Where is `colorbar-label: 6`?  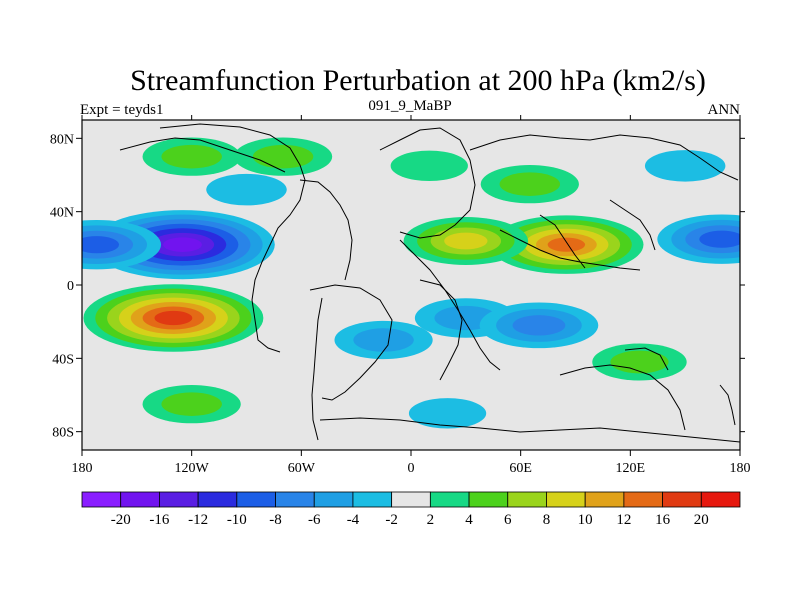 colorbar-label: 6 is located at coordinates (508, 520).